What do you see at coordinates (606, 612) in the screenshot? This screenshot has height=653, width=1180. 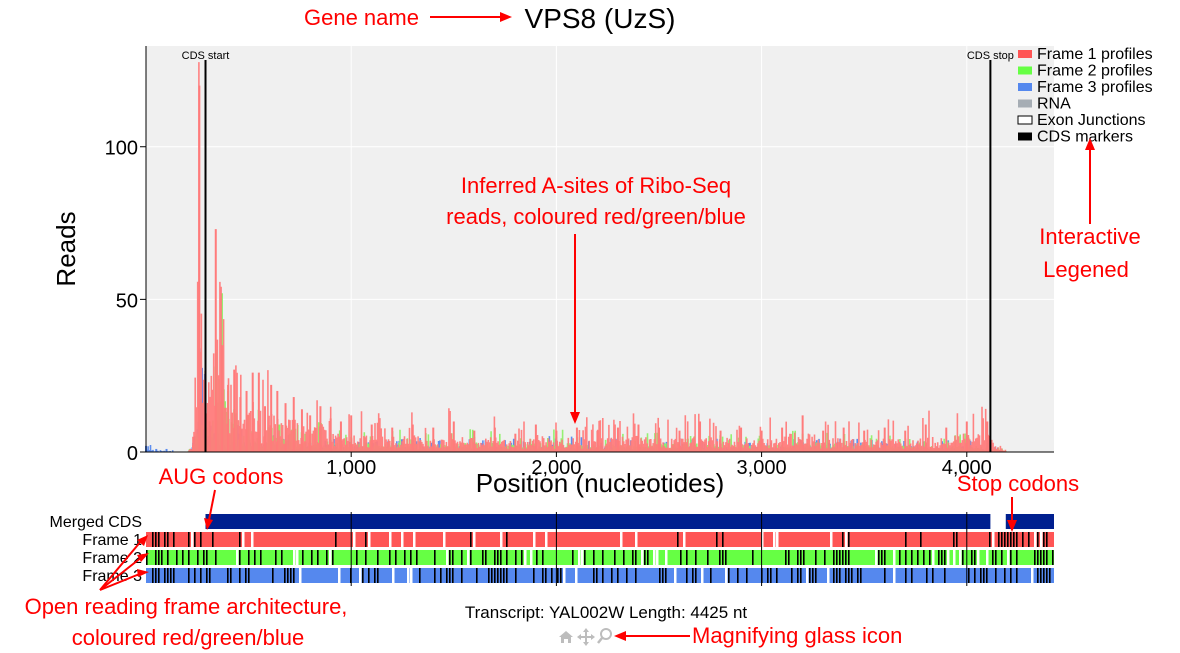 I see `transcript-info: Transcript: YAL002W Length: 4425 nt` at bounding box center [606, 612].